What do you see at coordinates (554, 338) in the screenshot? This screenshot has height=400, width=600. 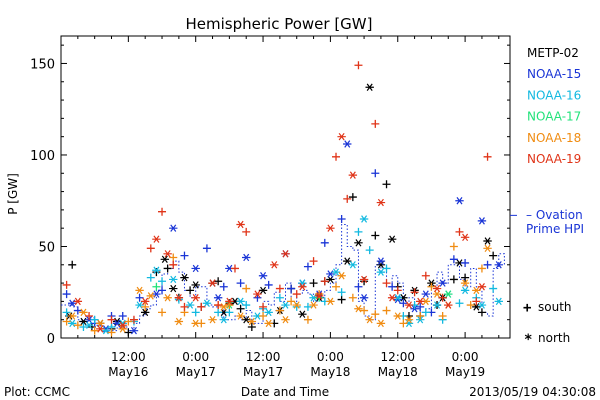 I see `north-label: north` at bounding box center [554, 338].